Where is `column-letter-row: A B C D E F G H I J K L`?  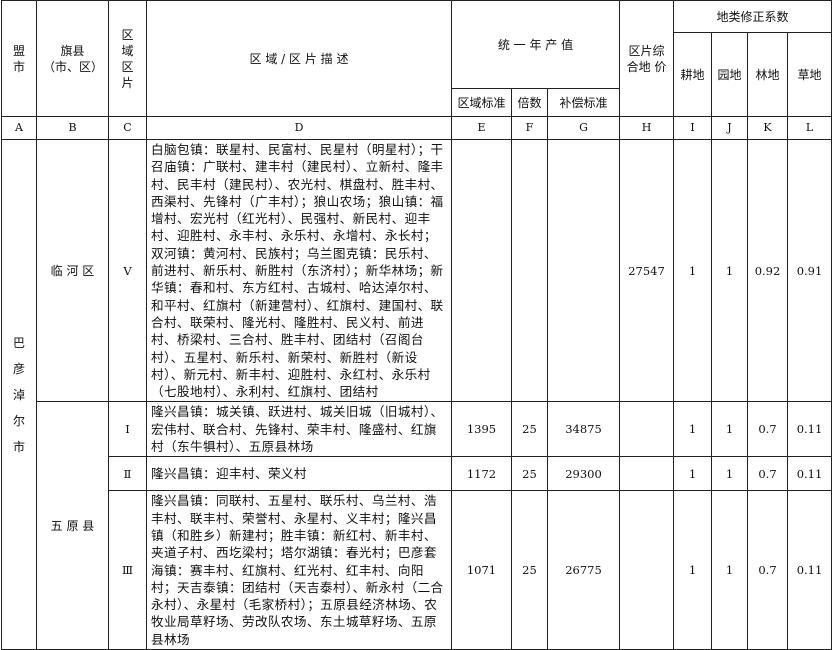 column-letter-row: A B C D E F G H I J K L is located at coordinates (416, 128).